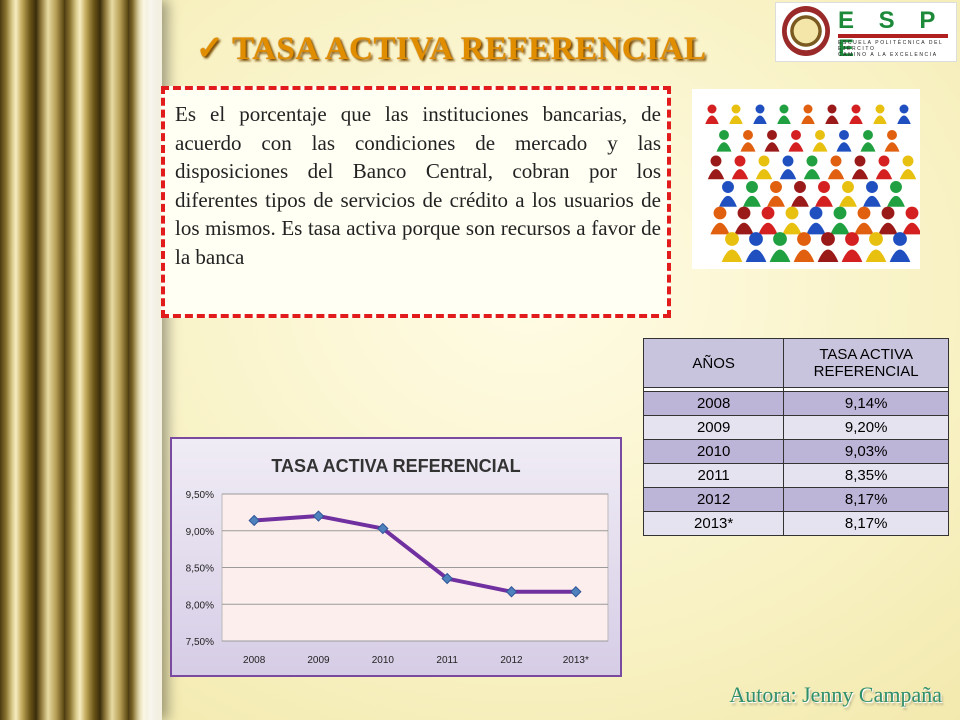 This screenshot has width=960, height=720. Describe the element at coordinates (469, 49) in the screenshot. I see `title-text: TASA ACTIVA REFERENCIAL` at that location.